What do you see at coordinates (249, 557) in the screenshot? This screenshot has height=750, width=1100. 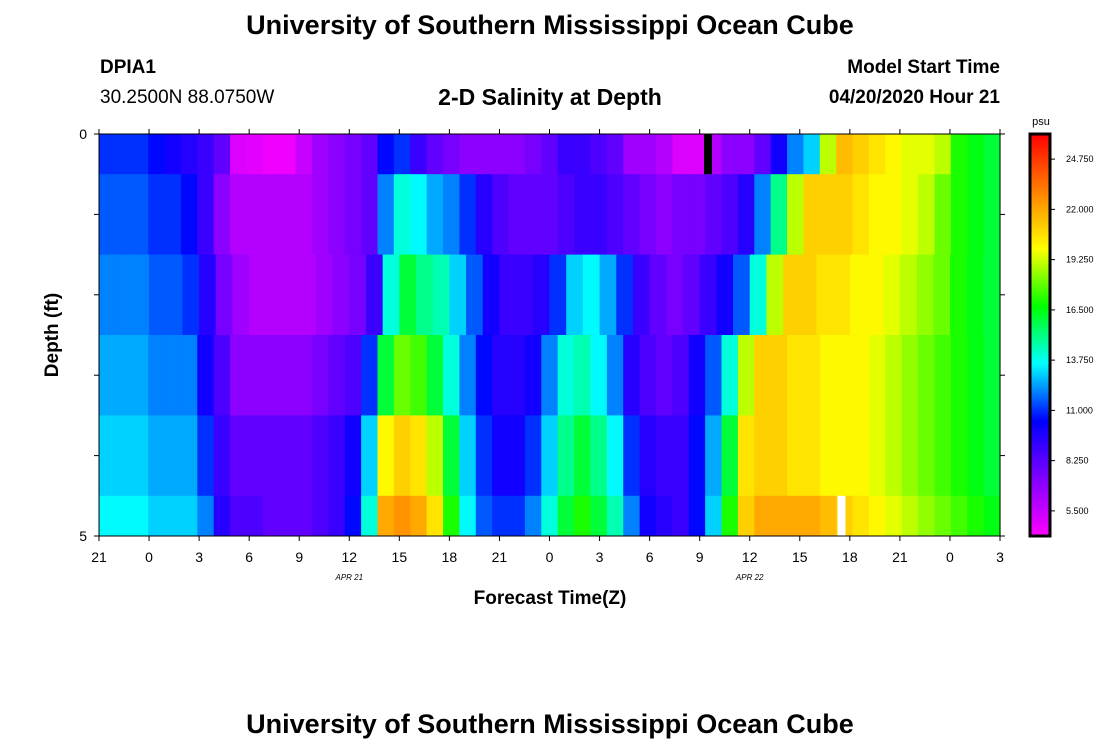 I see `x-tick-label: 6` at bounding box center [249, 557].